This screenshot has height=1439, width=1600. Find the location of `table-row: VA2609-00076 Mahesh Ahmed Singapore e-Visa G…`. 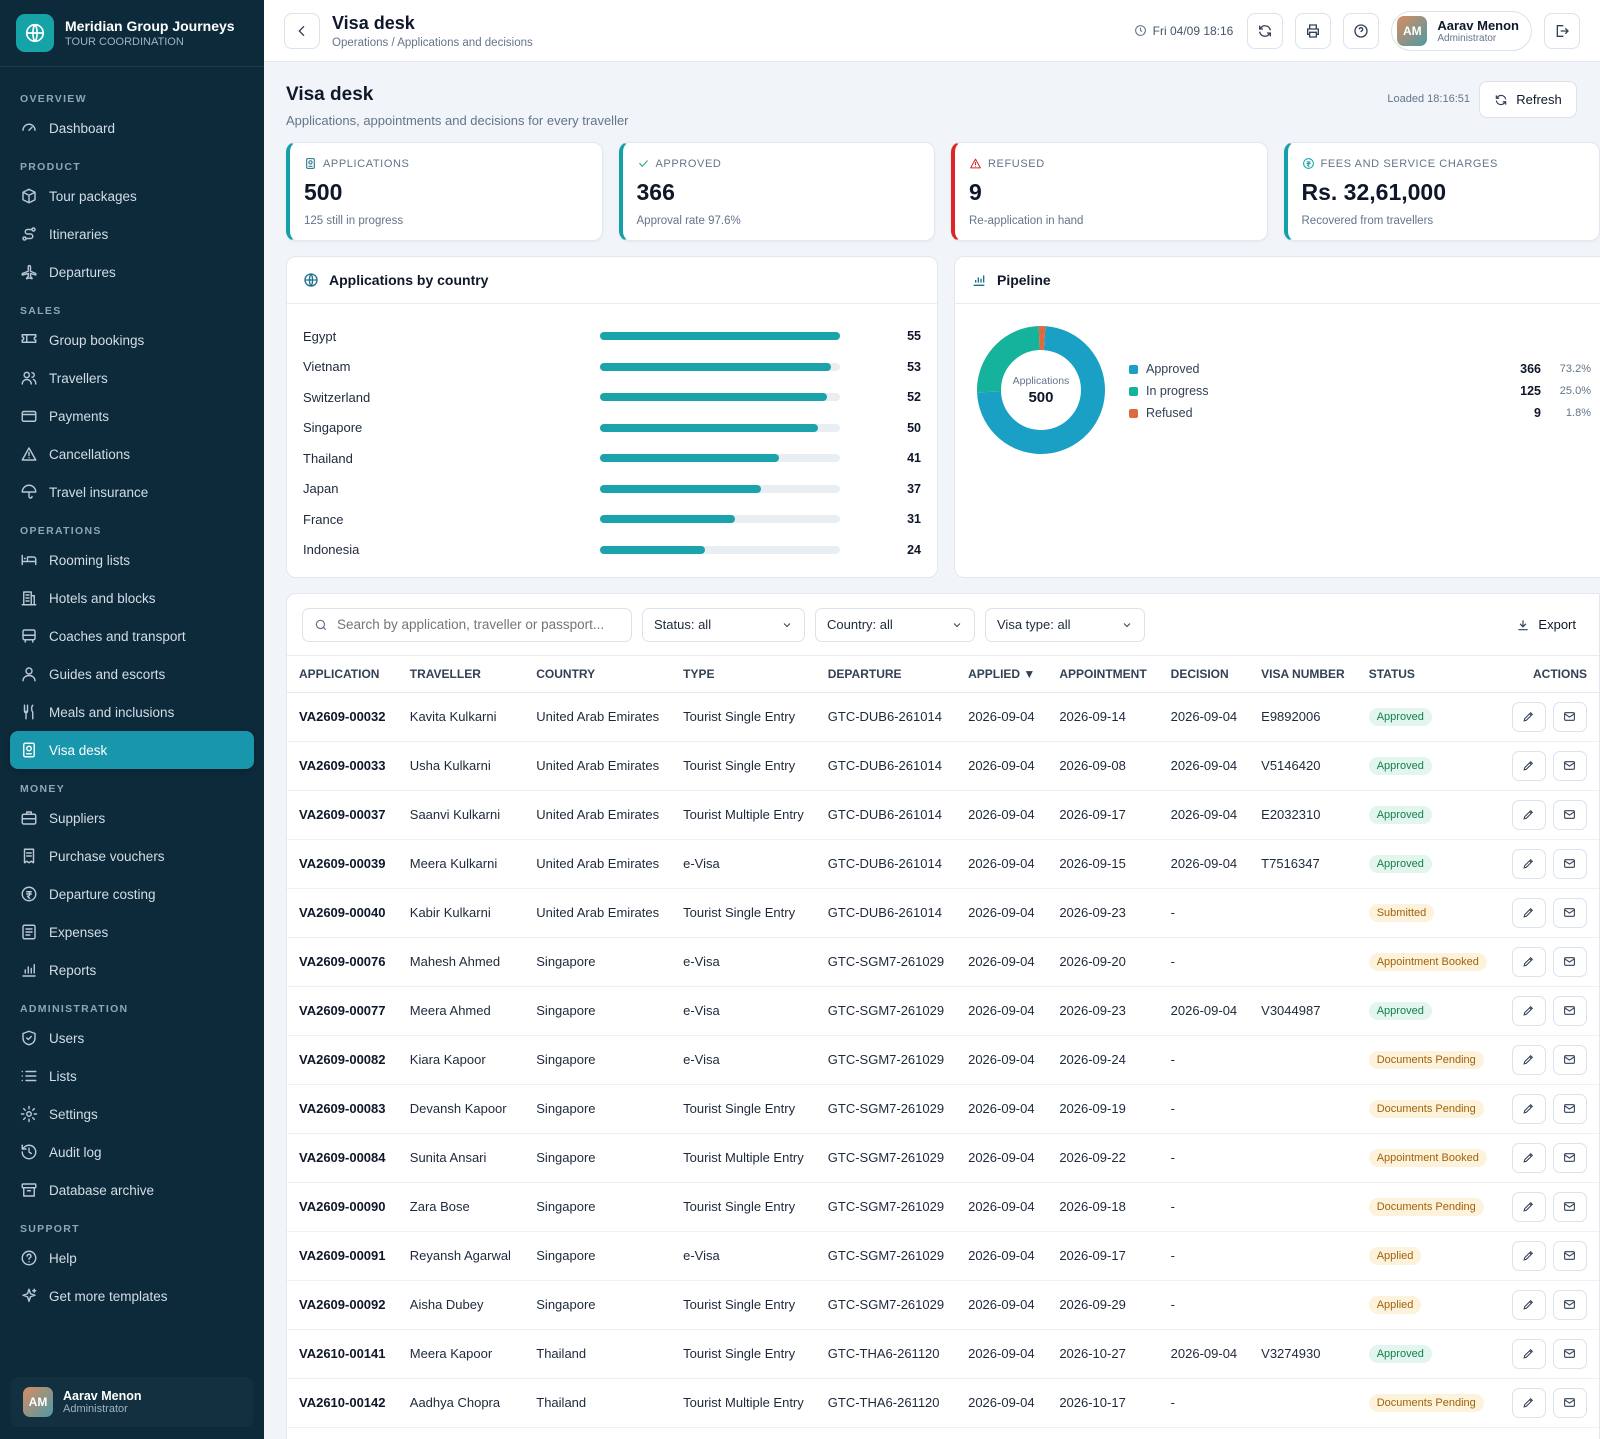

table-row: VA2609-00076 Mahesh Ahmed Singapore e-Visa G… is located at coordinates (943, 962).